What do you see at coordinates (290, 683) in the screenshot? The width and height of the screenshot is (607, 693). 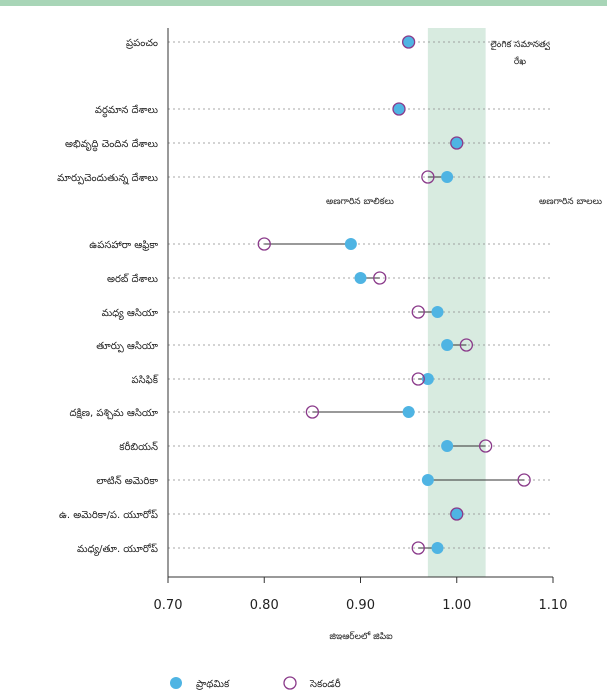 I see `legend-secondary-marker` at bounding box center [290, 683].